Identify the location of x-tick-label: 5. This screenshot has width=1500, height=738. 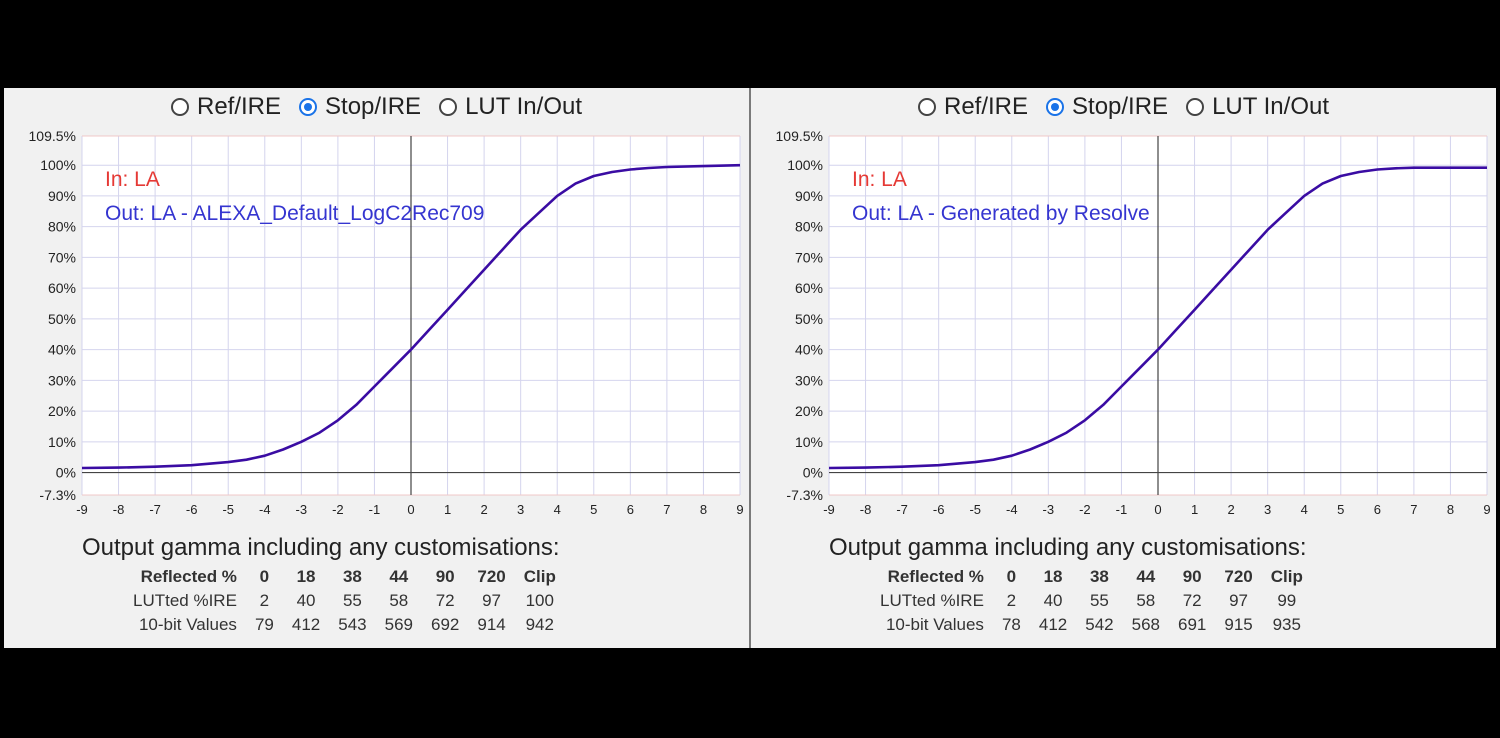
(1340, 509).